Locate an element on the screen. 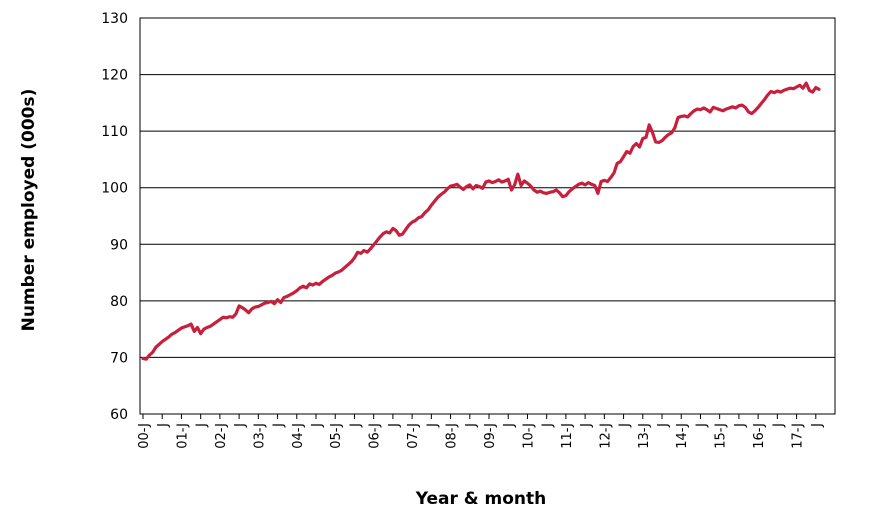  x-tick-label: 10-J is located at coordinates (528, 436).